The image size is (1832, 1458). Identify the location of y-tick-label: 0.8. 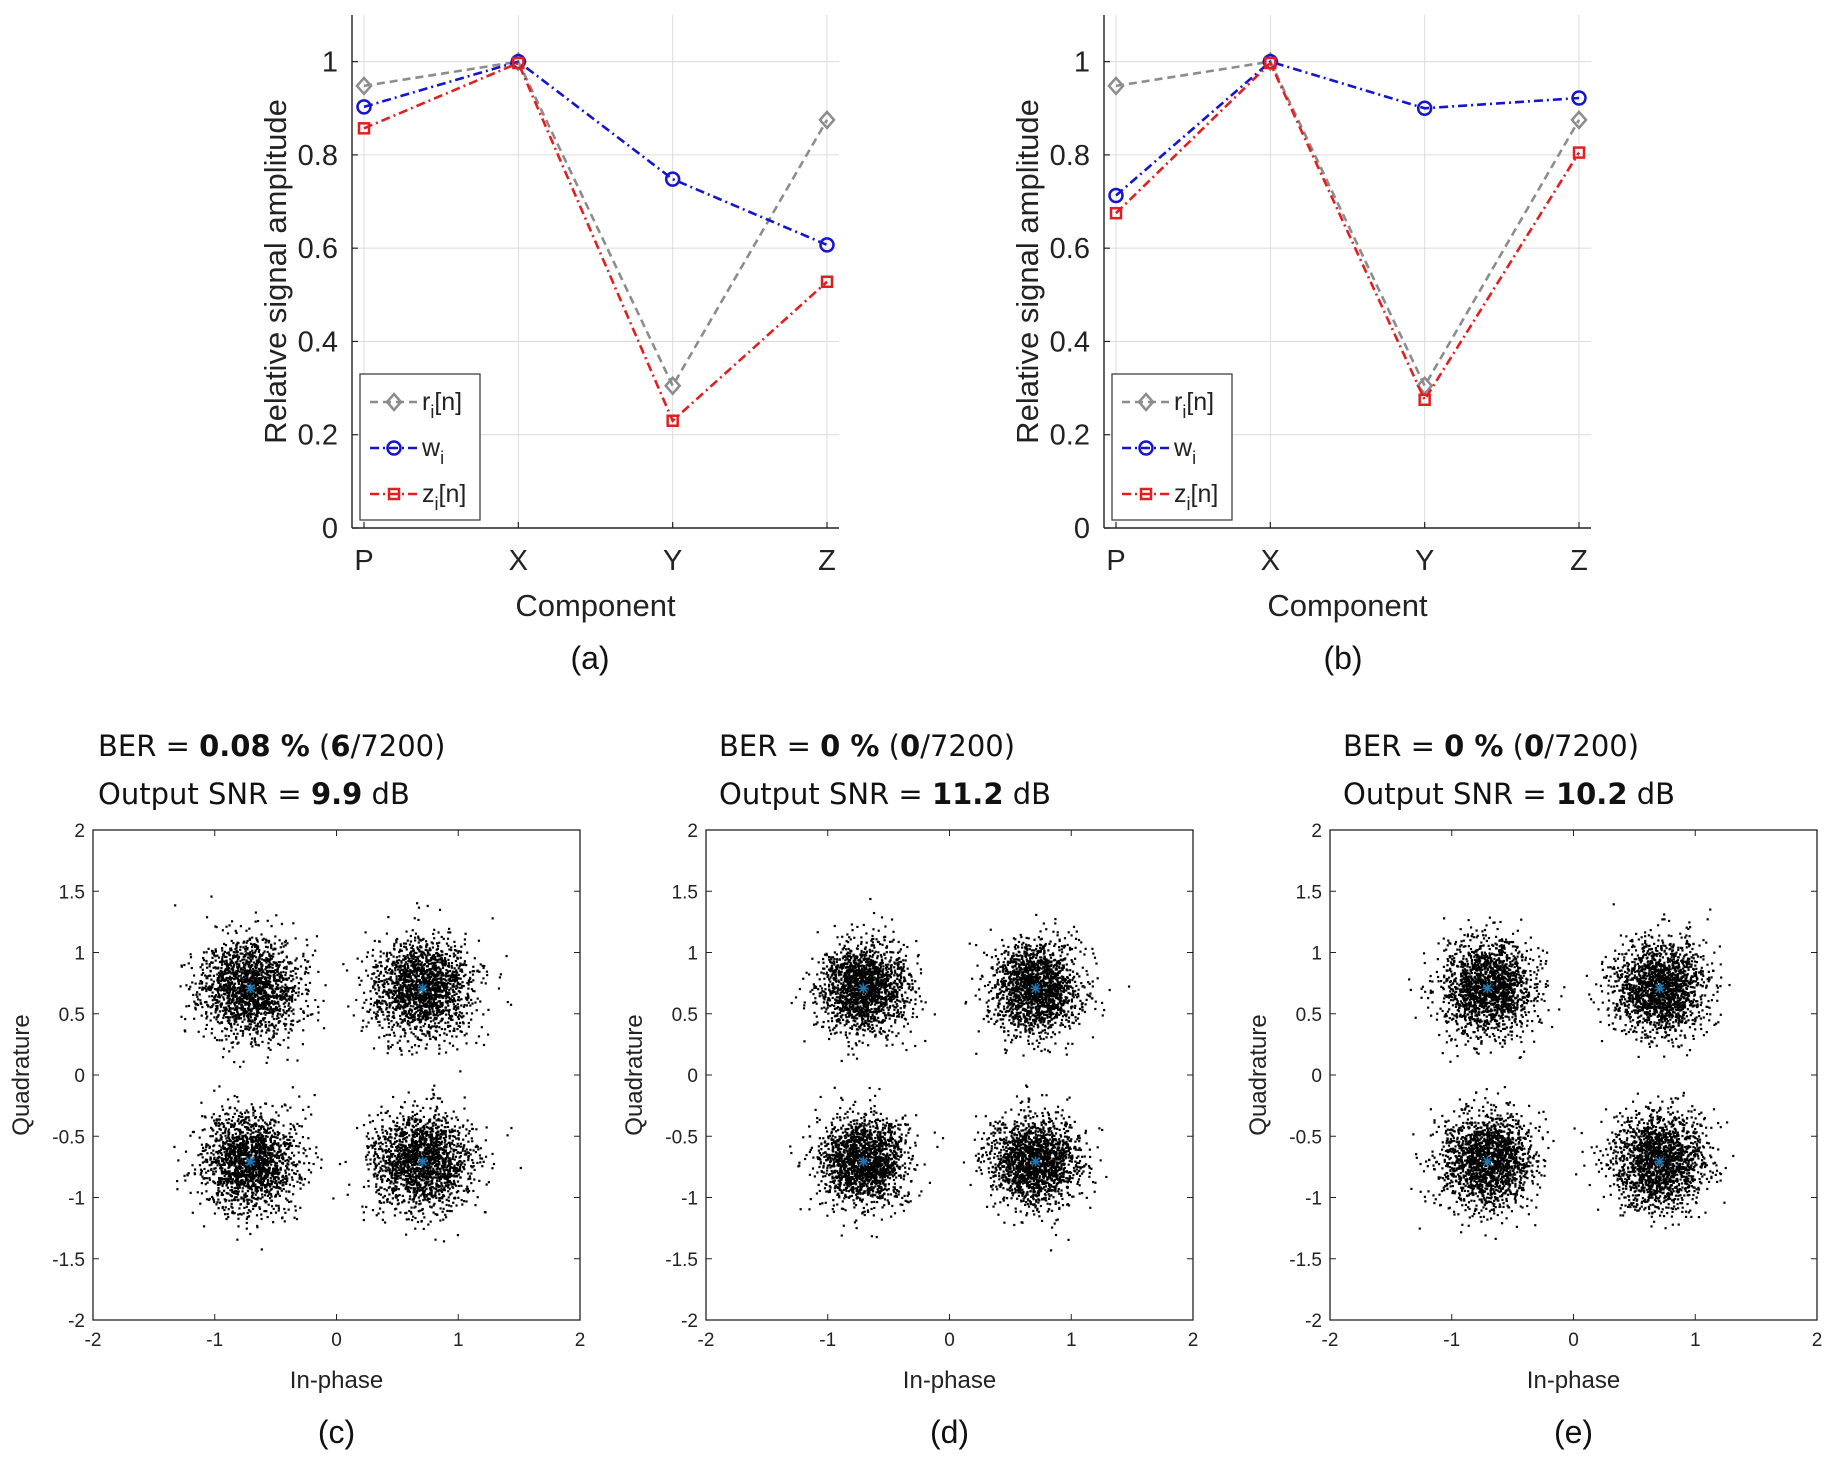
(318, 156).